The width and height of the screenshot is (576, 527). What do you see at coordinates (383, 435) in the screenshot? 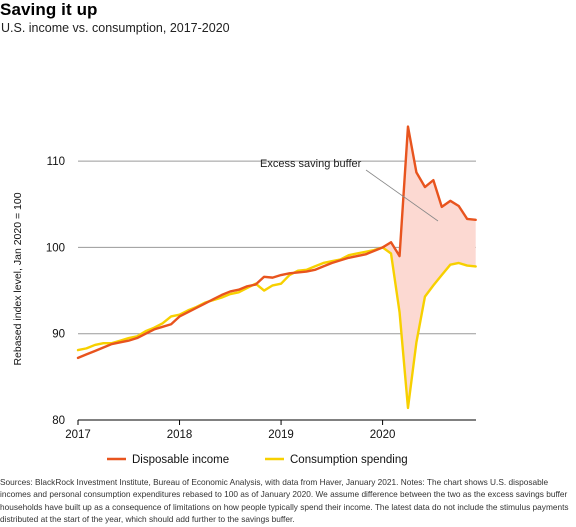
I see `x-tick-label: 2020` at bounding box center [383, 435].